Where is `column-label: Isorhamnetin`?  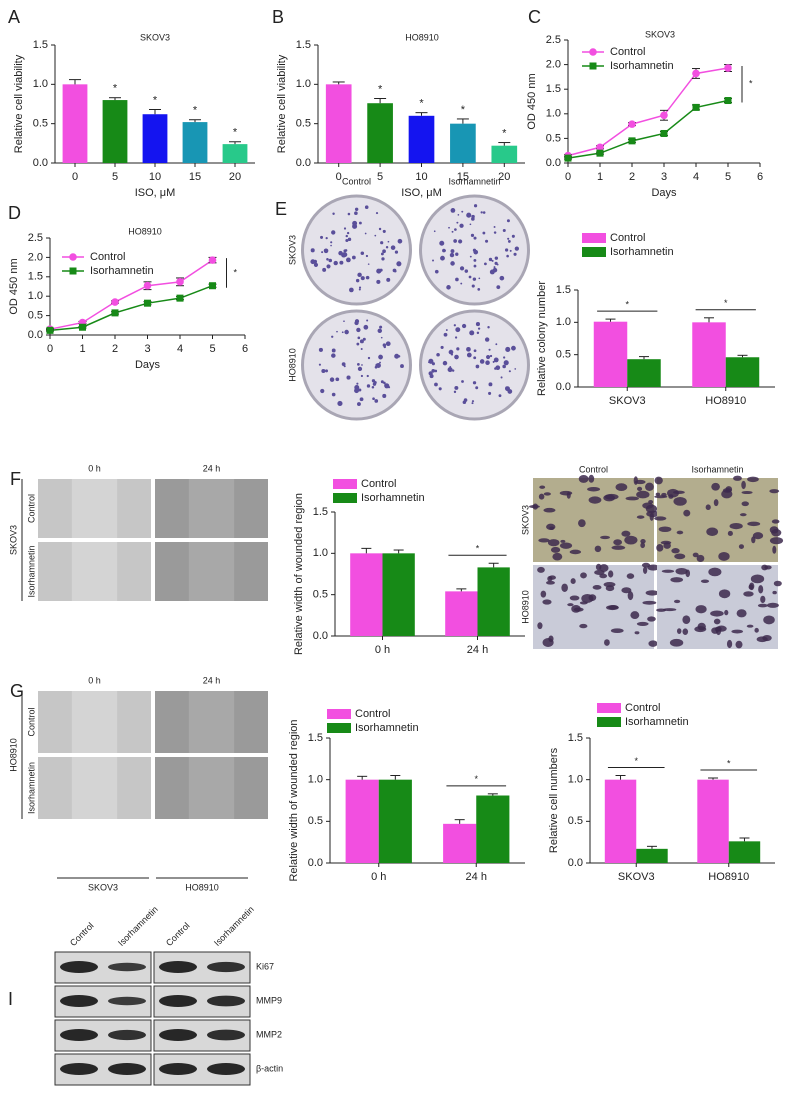 column-label: Isorhamnetin is located at coordinates (474, 181).